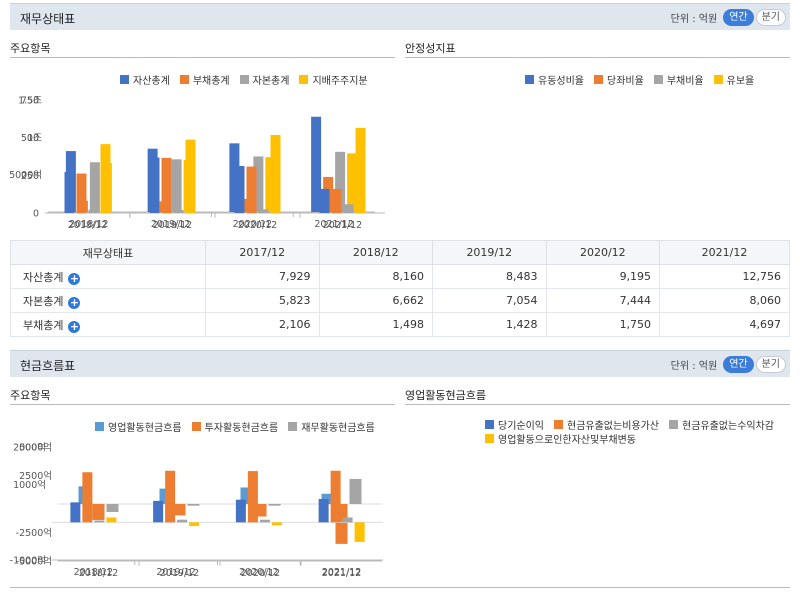  Describe the element at coordinates (108, 324) in the screenshot. I see `row-label: 부채총계 +` at that location.